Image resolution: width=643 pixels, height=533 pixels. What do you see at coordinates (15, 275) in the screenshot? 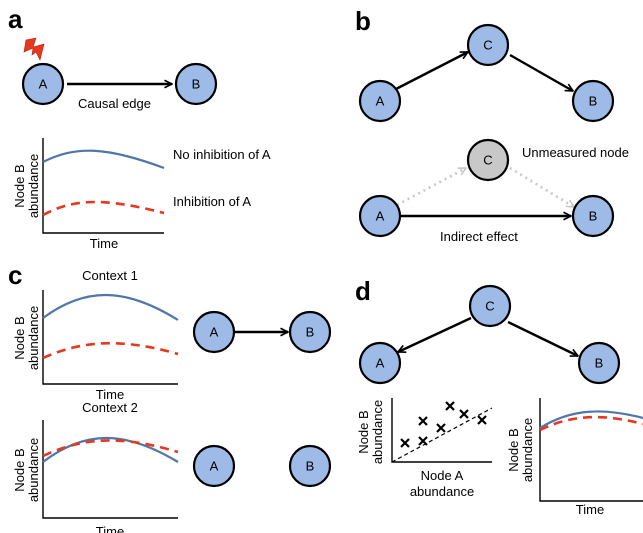
I see `panel-letter-c: c` at bounding box center [15, 275].